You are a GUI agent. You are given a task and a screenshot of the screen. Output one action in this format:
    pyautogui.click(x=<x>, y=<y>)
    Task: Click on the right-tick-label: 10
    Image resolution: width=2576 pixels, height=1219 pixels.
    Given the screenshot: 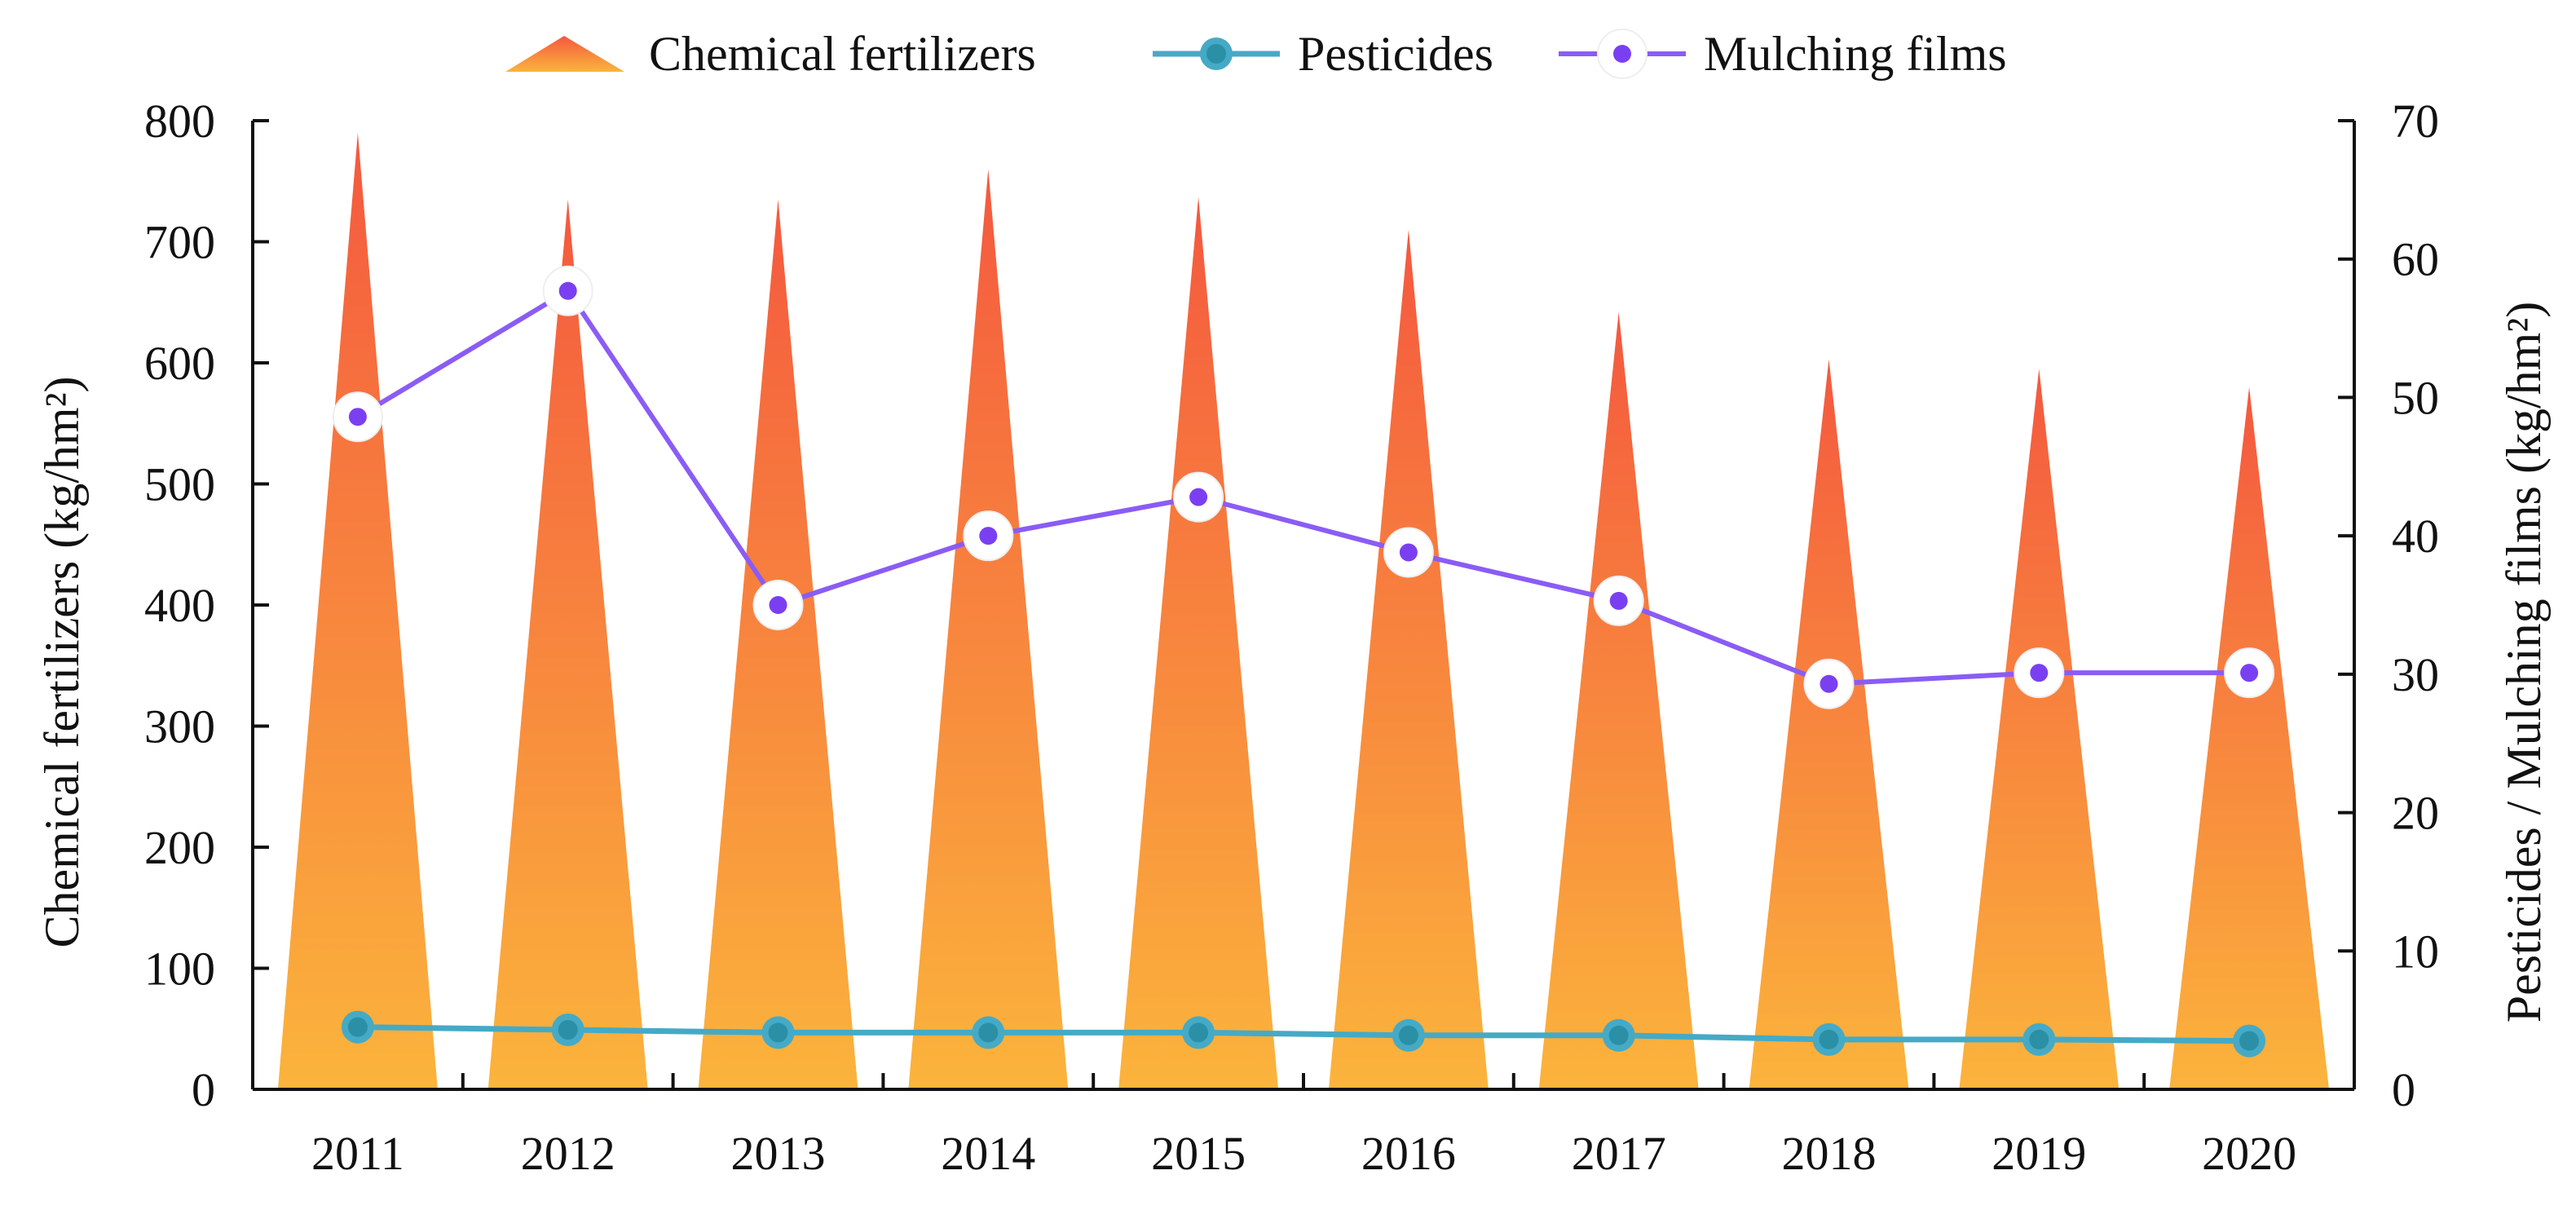 What is the action you would take?
    pyautogui.click(x=2415, y=951)
    